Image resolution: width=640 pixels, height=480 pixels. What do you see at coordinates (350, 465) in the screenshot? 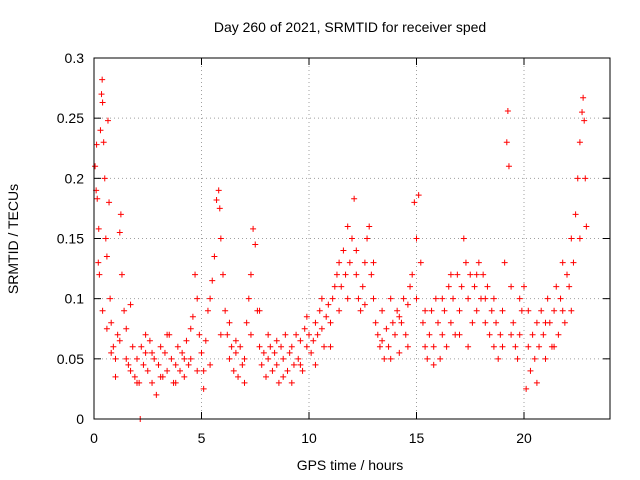
I see `x-axis-label: GPS time / hours` at bounding box center [350, 465].